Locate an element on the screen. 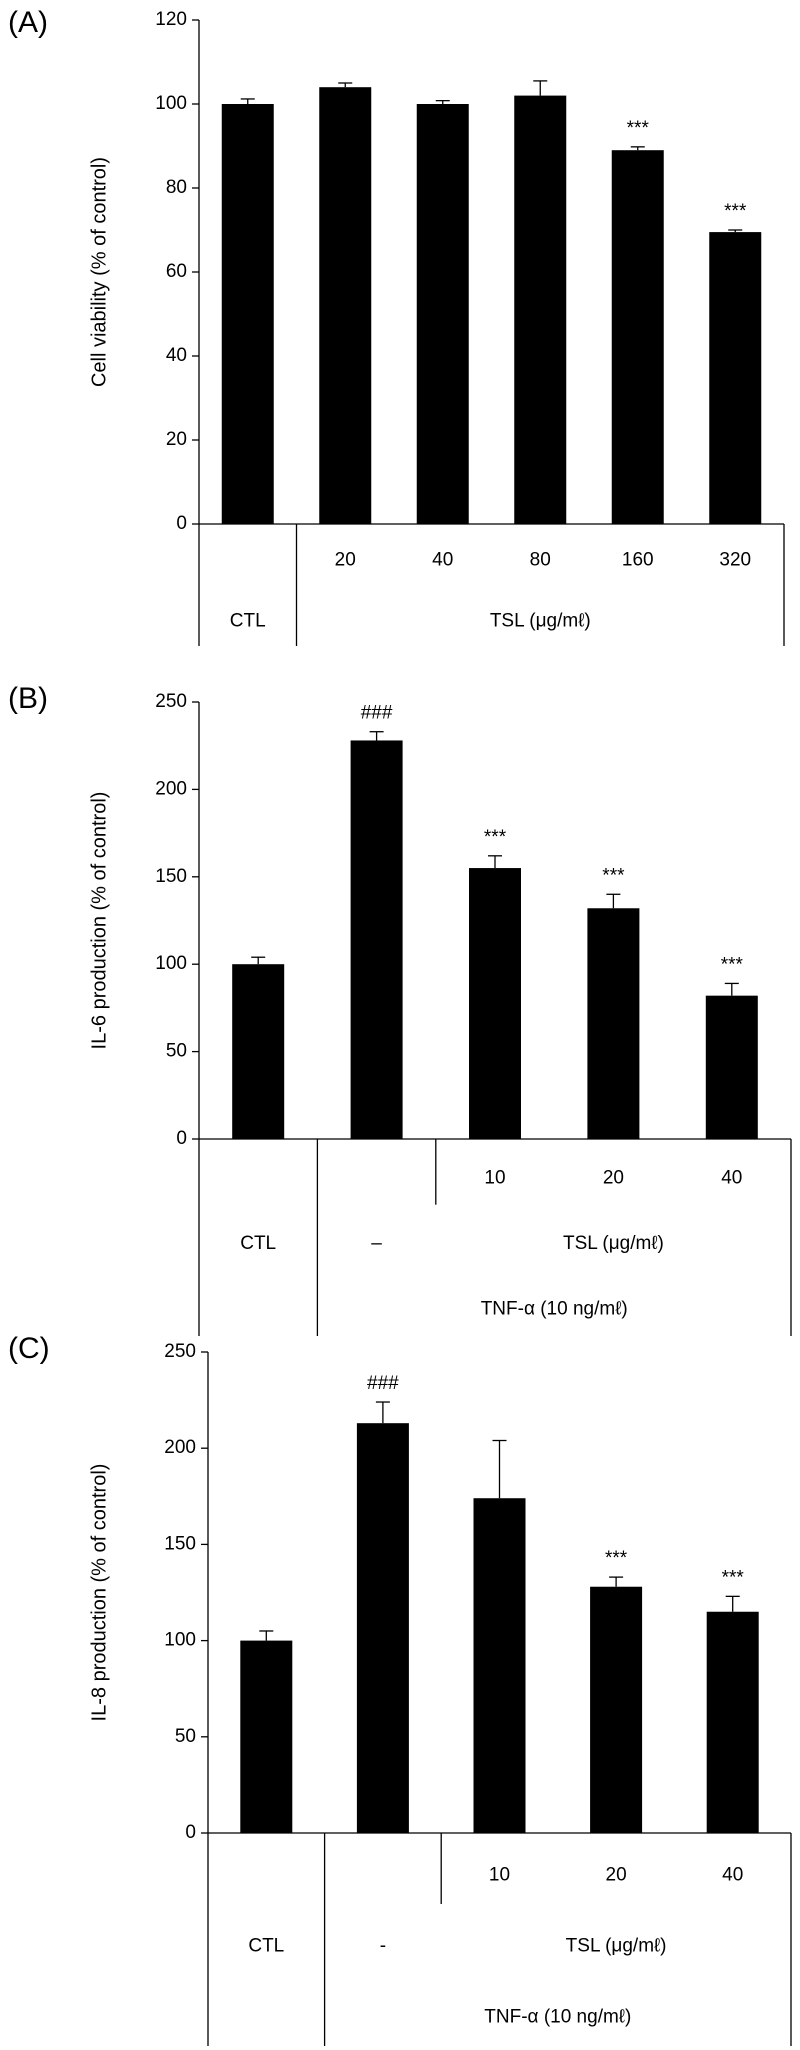 This screenshot has height=2050, width=800. x-tick-label: – is located at coordinates (376, 1243).